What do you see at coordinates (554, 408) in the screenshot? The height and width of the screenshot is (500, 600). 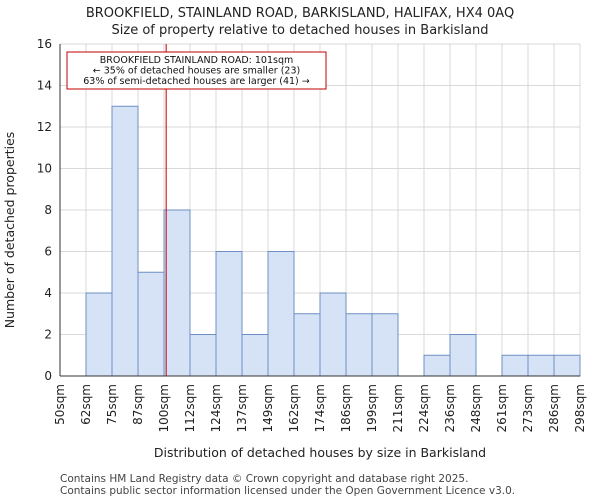 I see `x-tick-label: 286sqm` at bounding box center [554, 408].